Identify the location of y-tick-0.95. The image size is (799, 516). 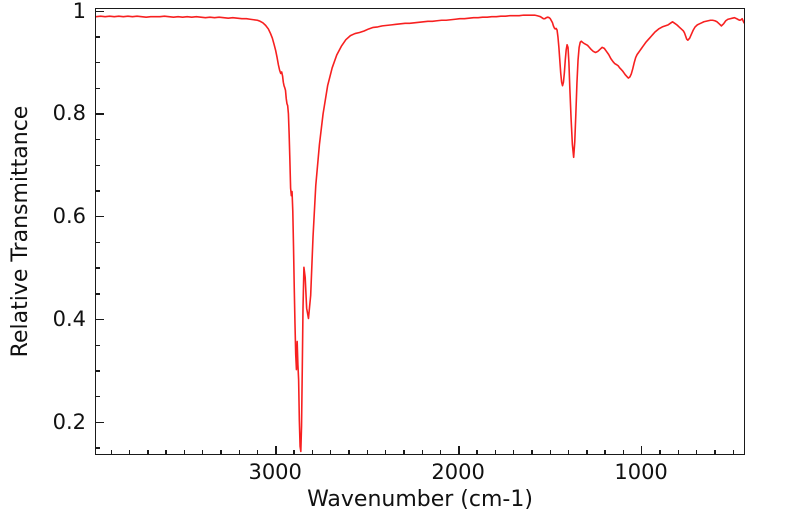
(97, 37).